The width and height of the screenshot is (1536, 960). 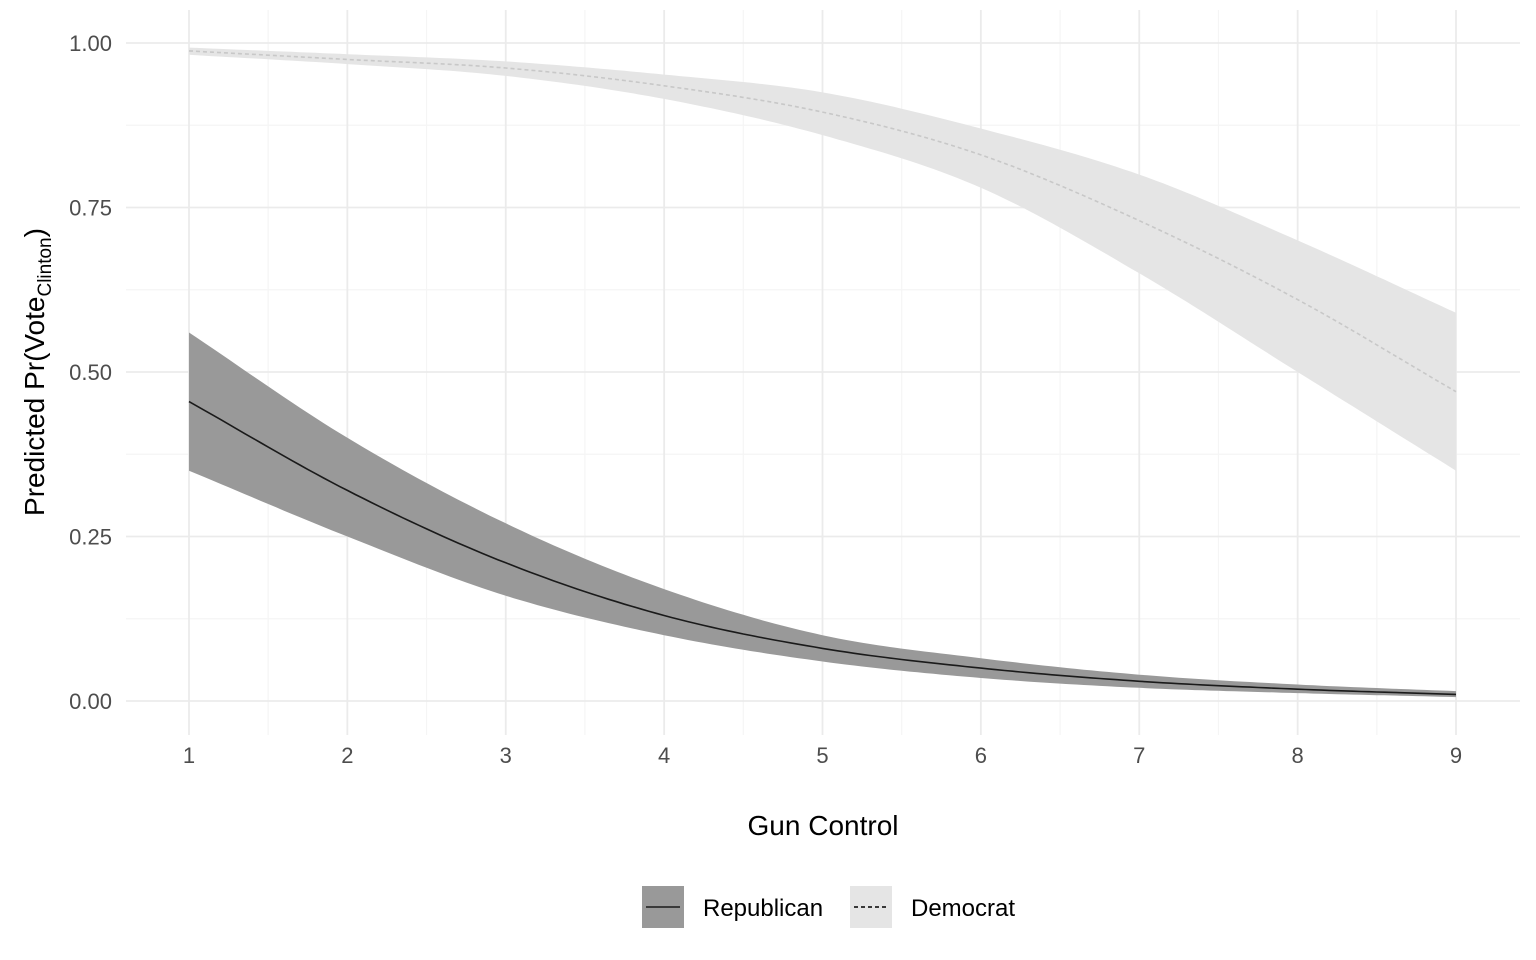 What do you see at coordinates (1139, 755) in the screenshot?
I see `x-tick-label: 7` at bounding box center [1139, 755].